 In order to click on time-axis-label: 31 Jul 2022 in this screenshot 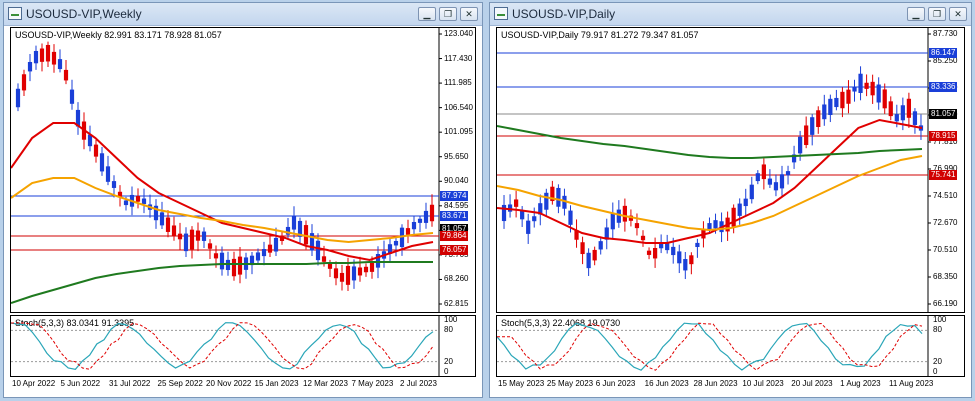, I will do `click(130, 383)`.